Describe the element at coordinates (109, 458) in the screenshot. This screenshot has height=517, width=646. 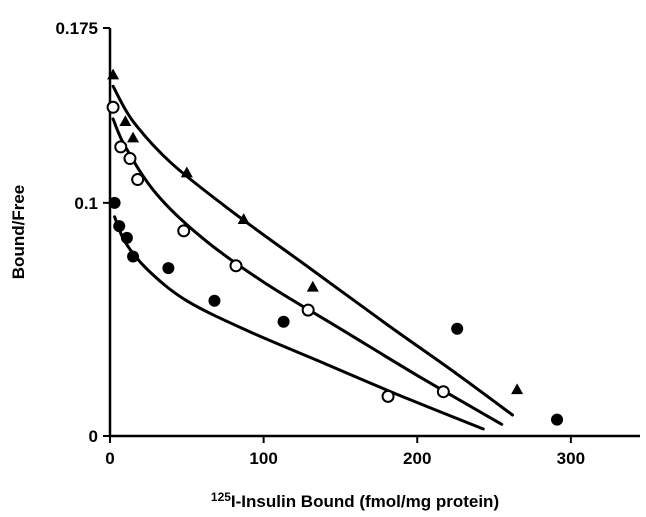
I see `x-tick-label-0: 0` at that location.